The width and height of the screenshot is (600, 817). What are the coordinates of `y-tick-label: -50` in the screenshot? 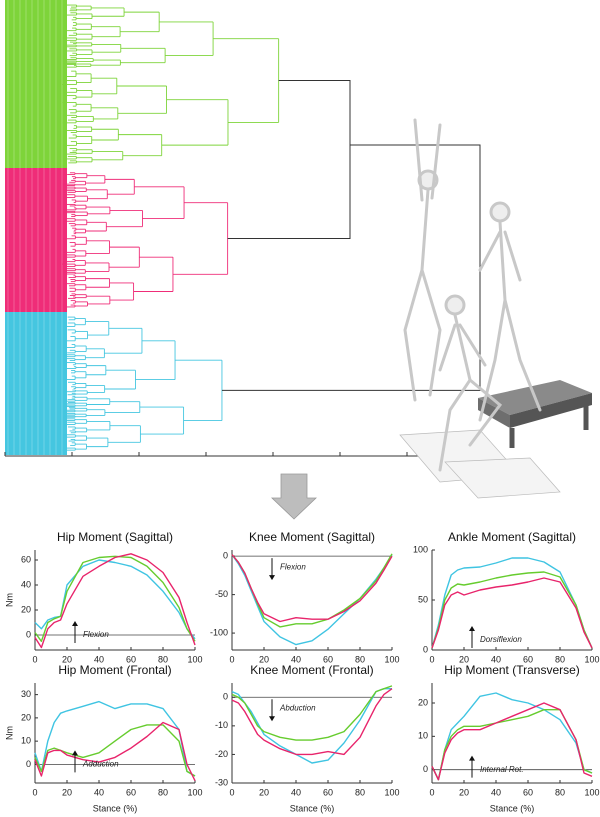 It's located at (221, 594).